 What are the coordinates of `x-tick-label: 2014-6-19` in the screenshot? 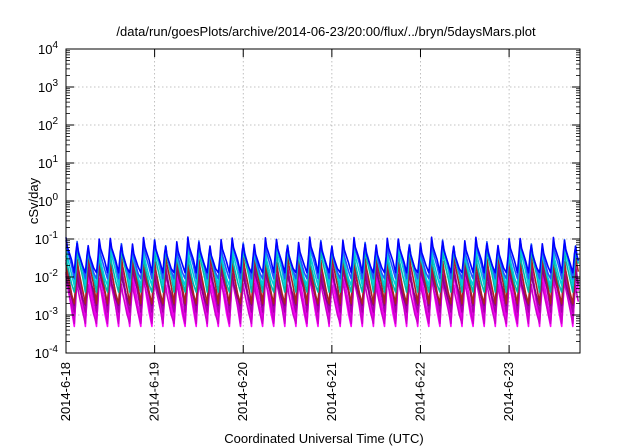 It's located at (154, 391).